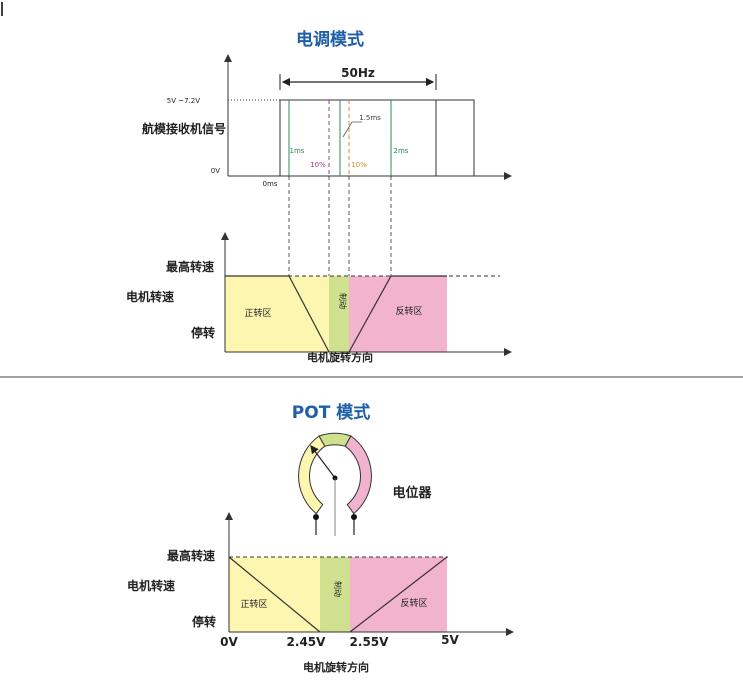 The width and height of the screenshot is (743, 694). What do you see at coordinates (190, 266) in the screenshot?
I see `speed1-max-label: 最高转速` at bounding box center [190, 266].